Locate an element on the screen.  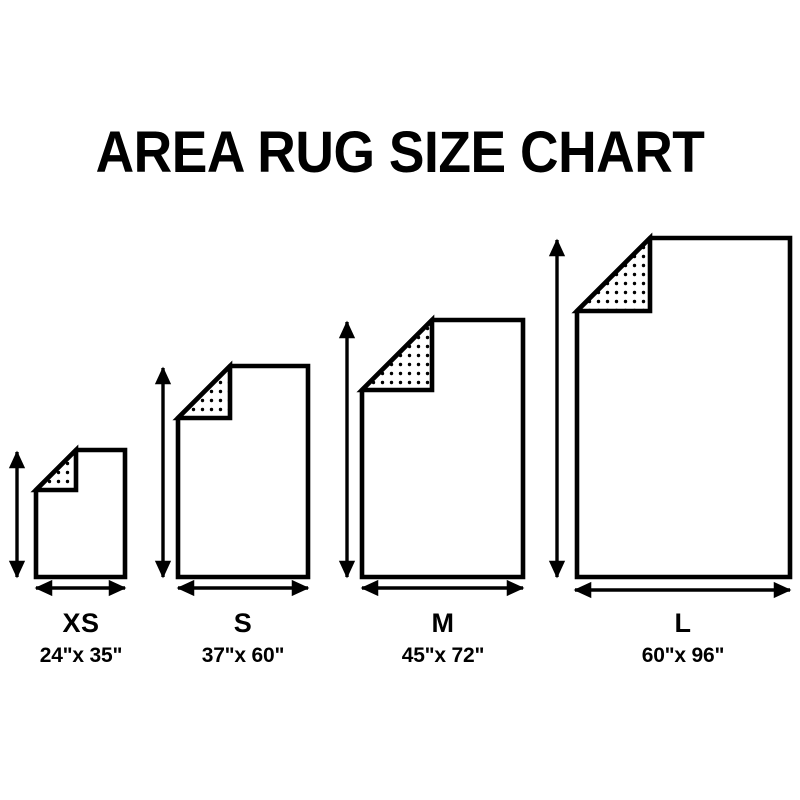
size-label-m: M 45"x 72" is located at coordinates (443, 638).